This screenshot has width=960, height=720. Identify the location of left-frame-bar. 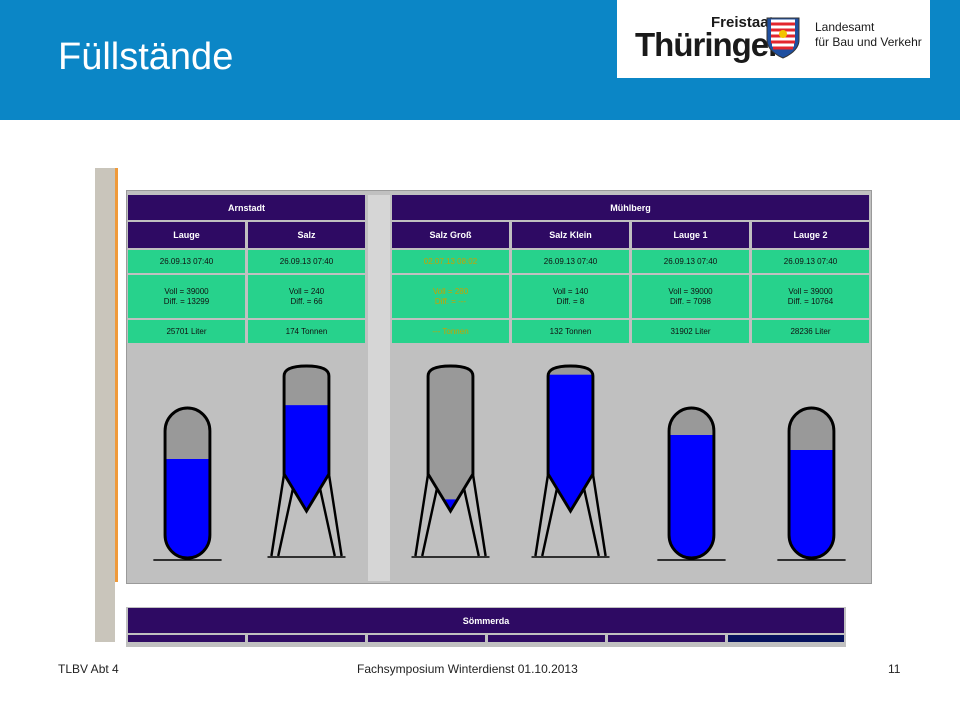
(105, 405).